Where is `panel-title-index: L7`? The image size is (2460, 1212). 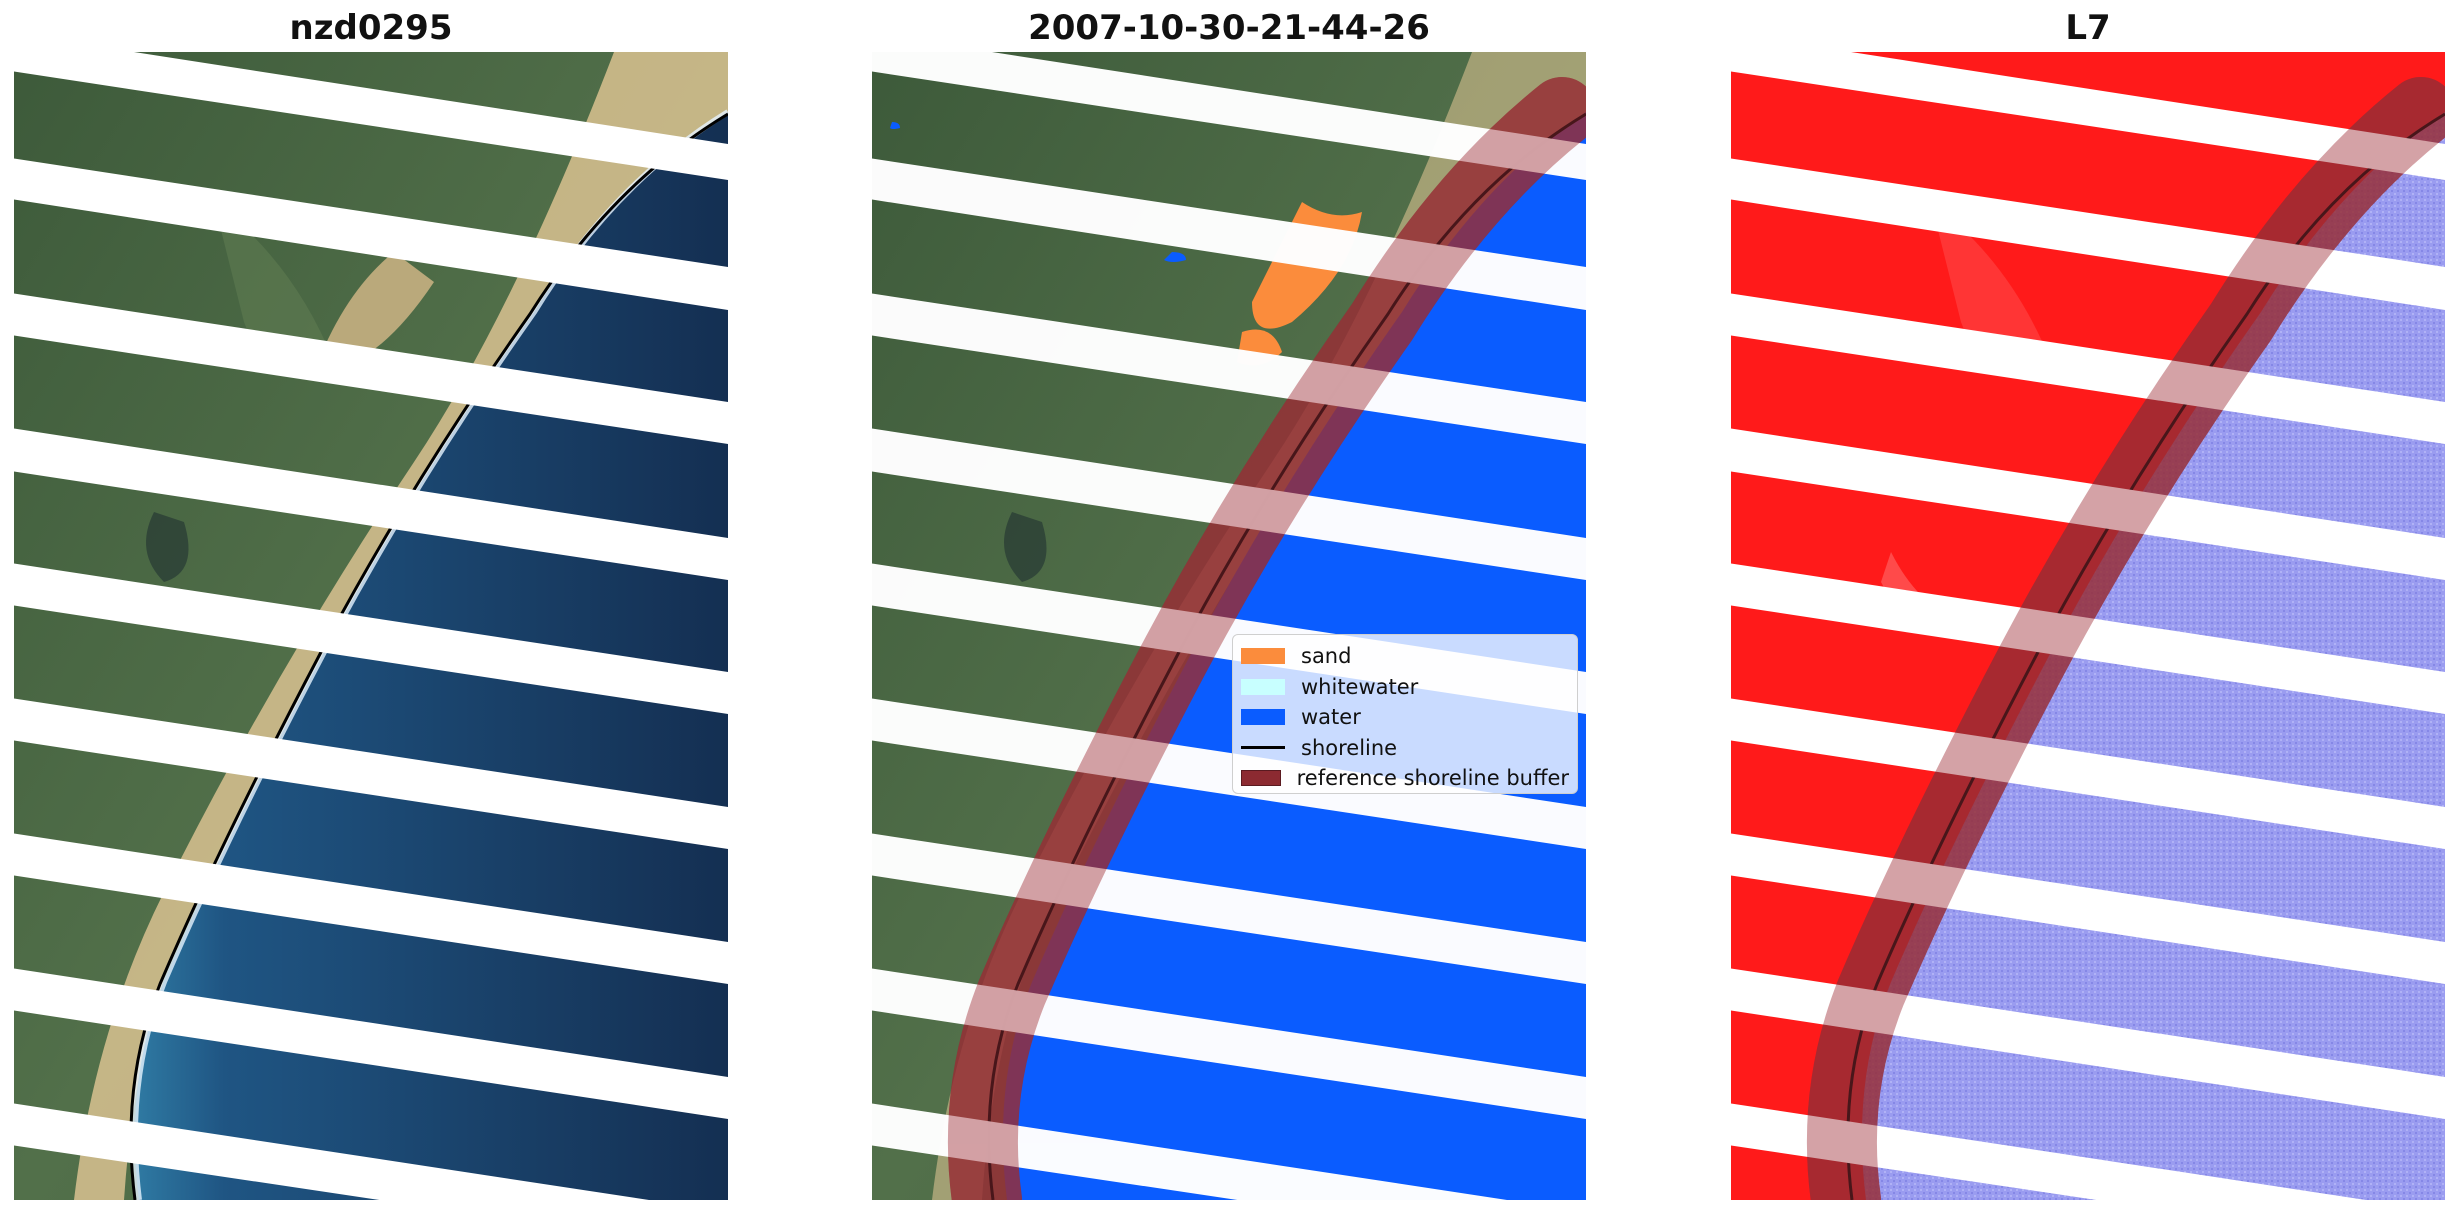
panel-title-index: L7 is located at coordinates (2088, 28).